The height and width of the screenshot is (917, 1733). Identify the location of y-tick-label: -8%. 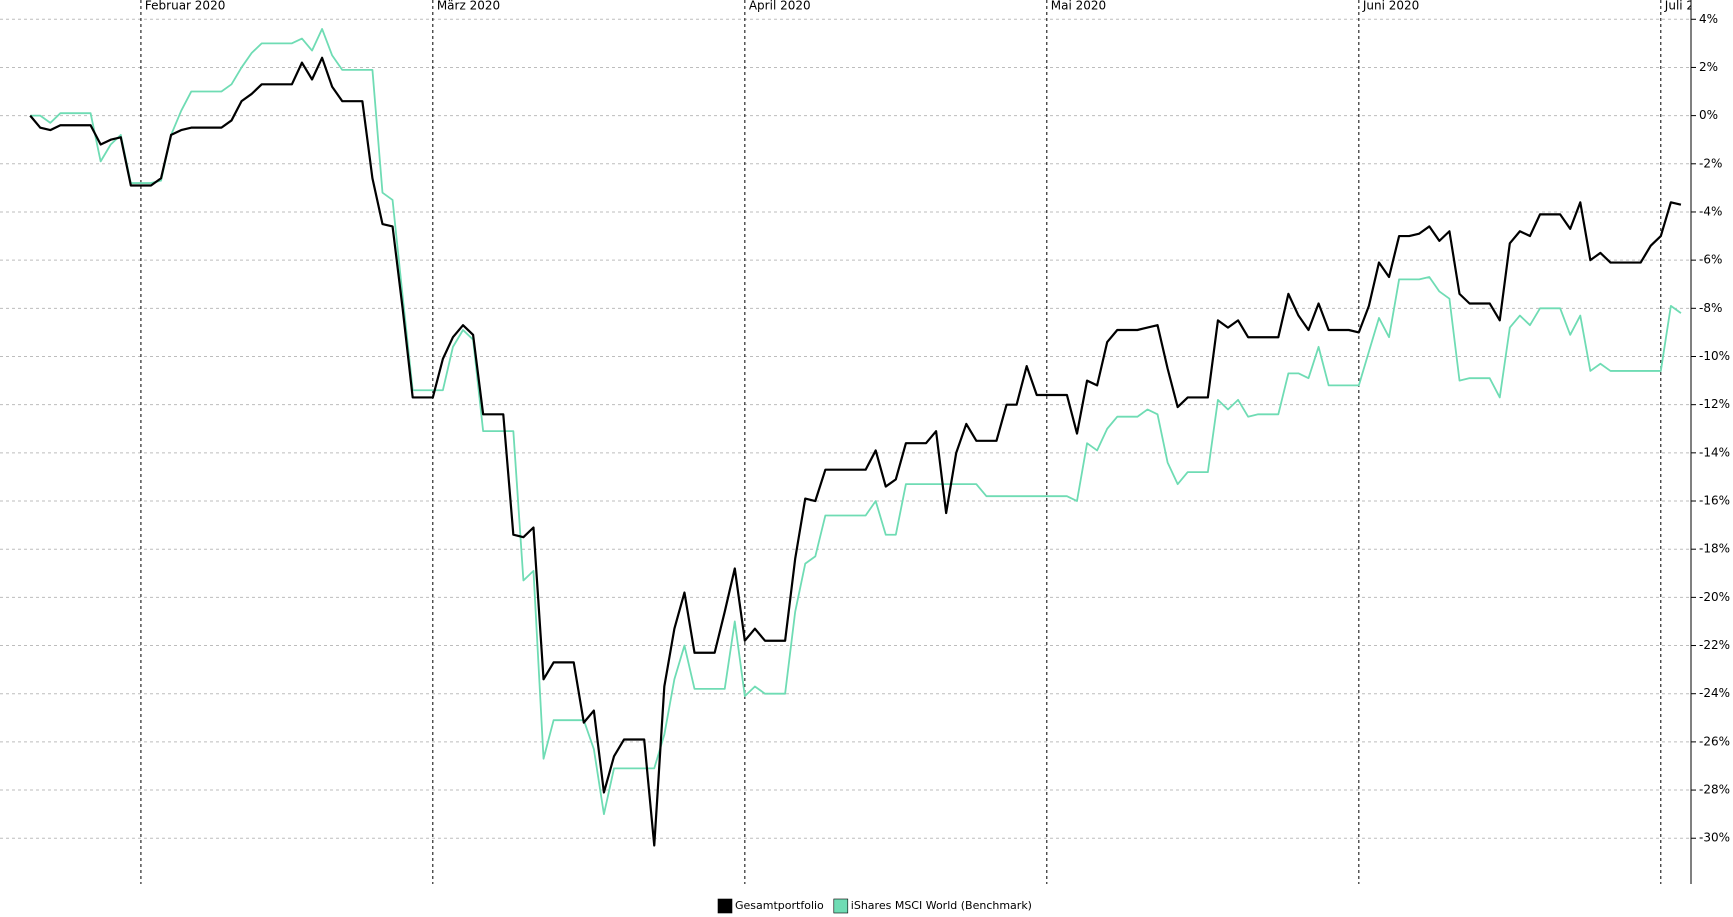
(1710, 308).